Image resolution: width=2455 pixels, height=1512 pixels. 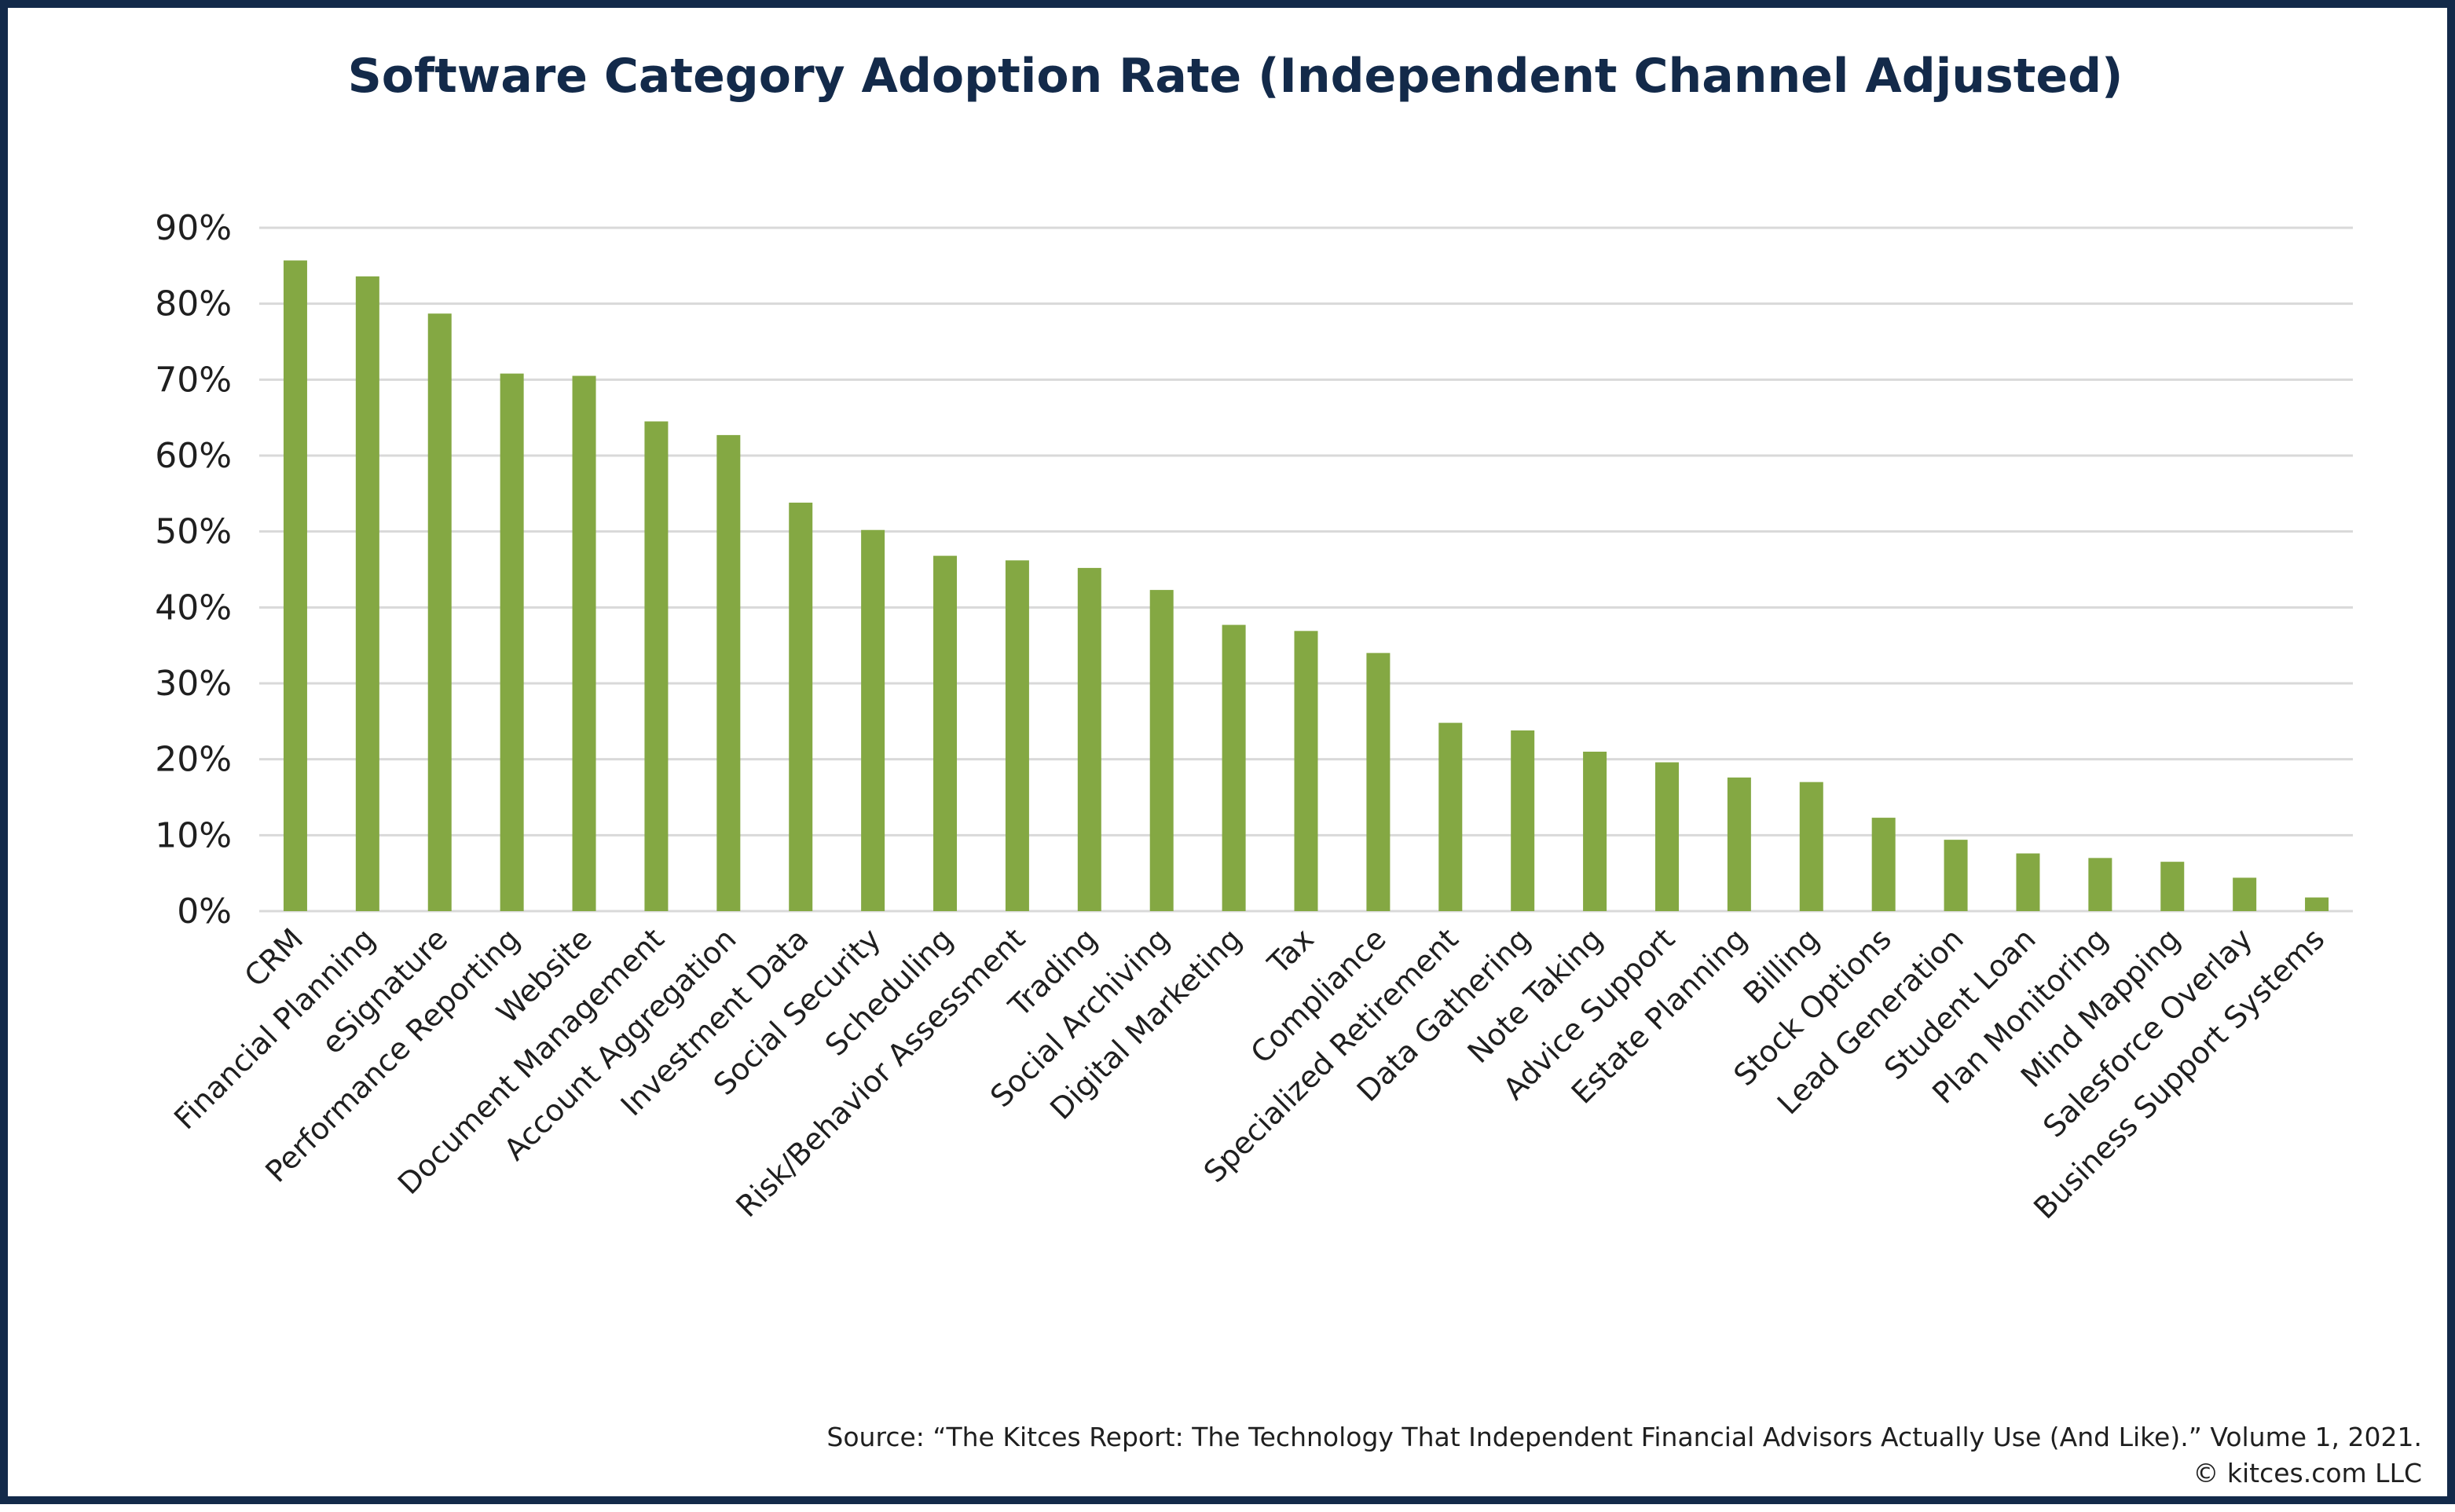 What do you see at coordinates (193, 684) in the screenshot?
I see `y-tick-label: 30%` at bounding box center [193, 684].